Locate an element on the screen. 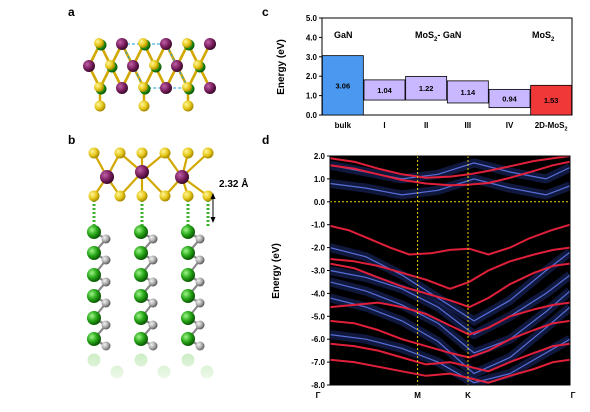  band-gap-label: 1.22 is located at coordinates (426, 88).